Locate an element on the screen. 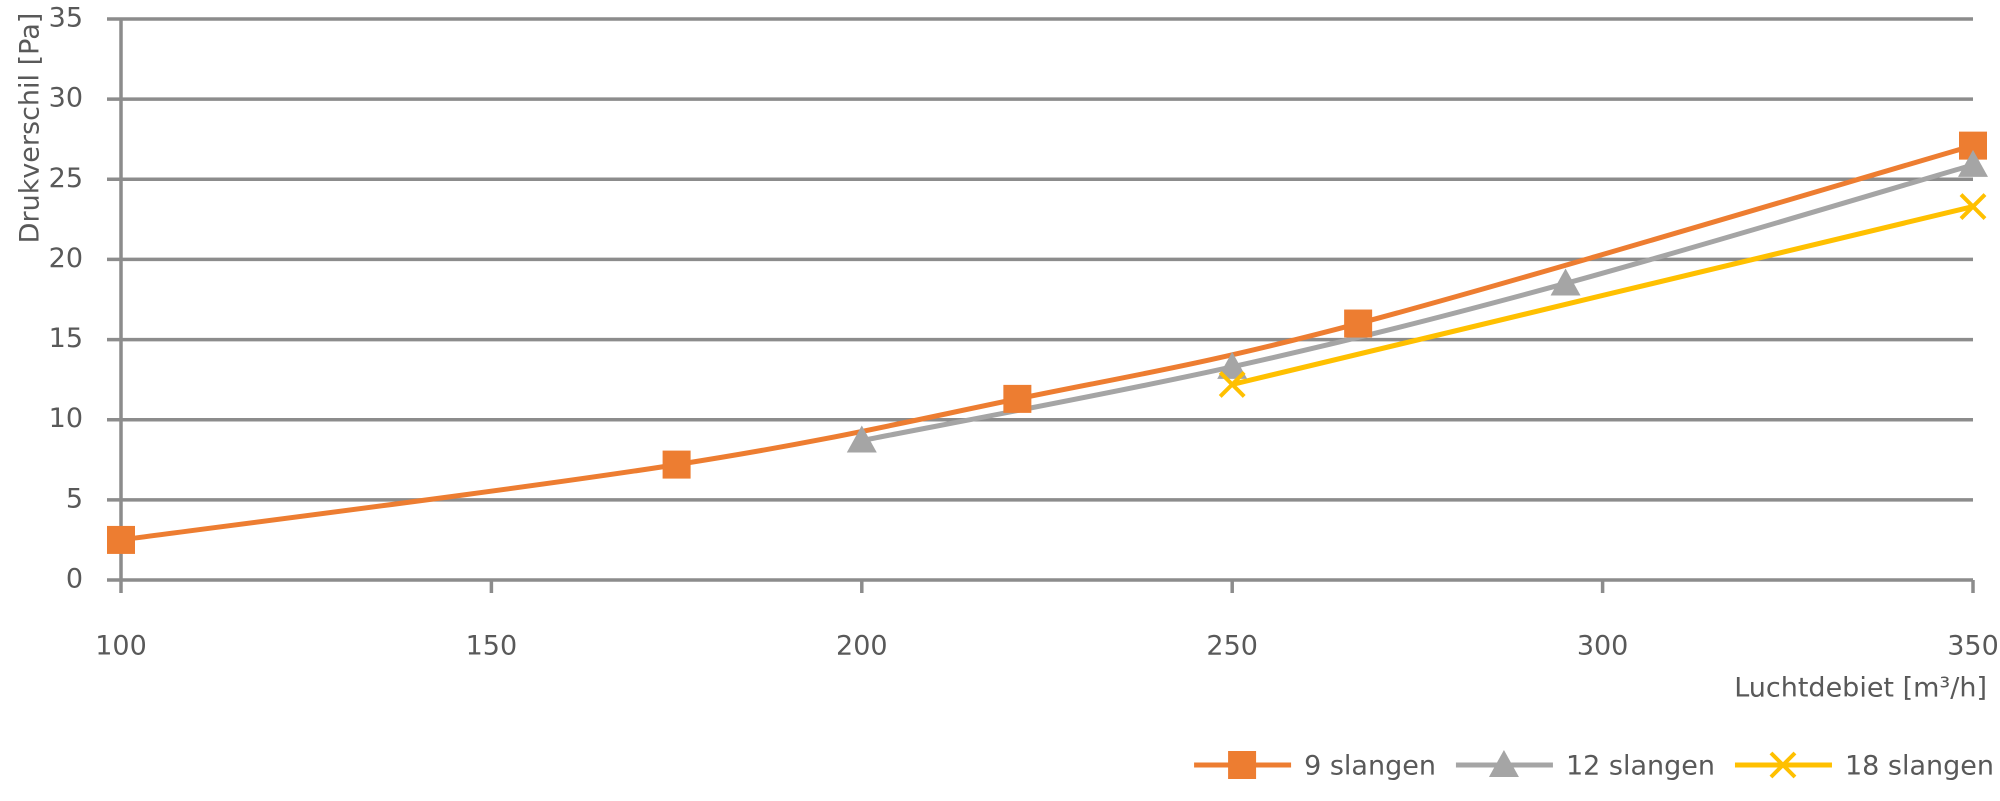  y-tick-label: 20 is located at coordinates (66, 258).